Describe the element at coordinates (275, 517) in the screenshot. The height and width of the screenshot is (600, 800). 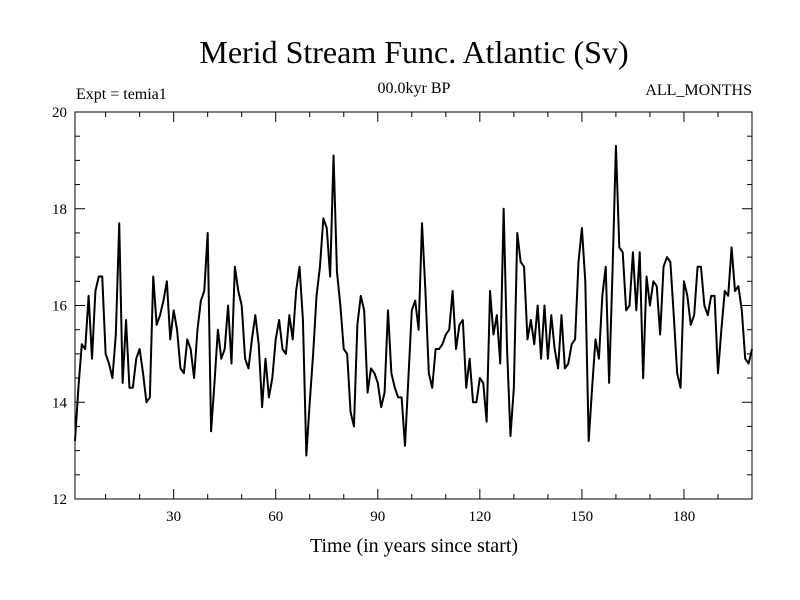
I see `x-tick-label: 60` at that location.